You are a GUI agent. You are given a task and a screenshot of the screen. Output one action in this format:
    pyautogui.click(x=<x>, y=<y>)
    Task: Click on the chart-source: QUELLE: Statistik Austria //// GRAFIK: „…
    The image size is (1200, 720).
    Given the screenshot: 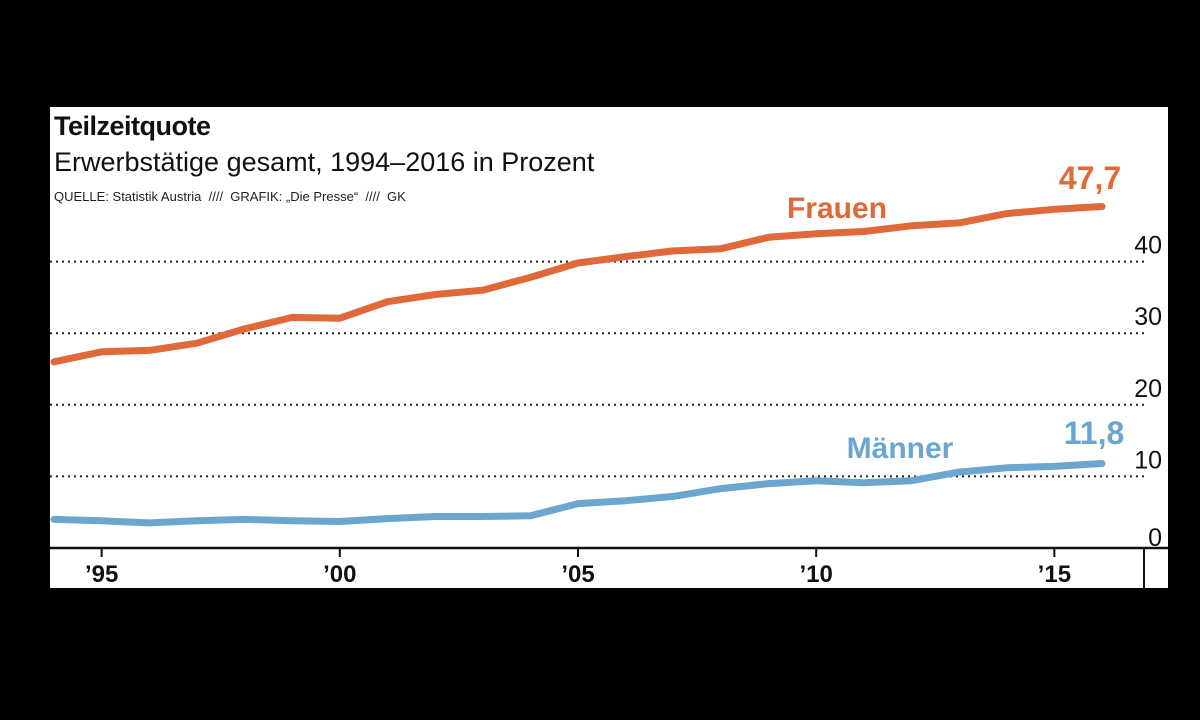 What is the action you would take?
    pyautogui.click(x=230, y=196)
    